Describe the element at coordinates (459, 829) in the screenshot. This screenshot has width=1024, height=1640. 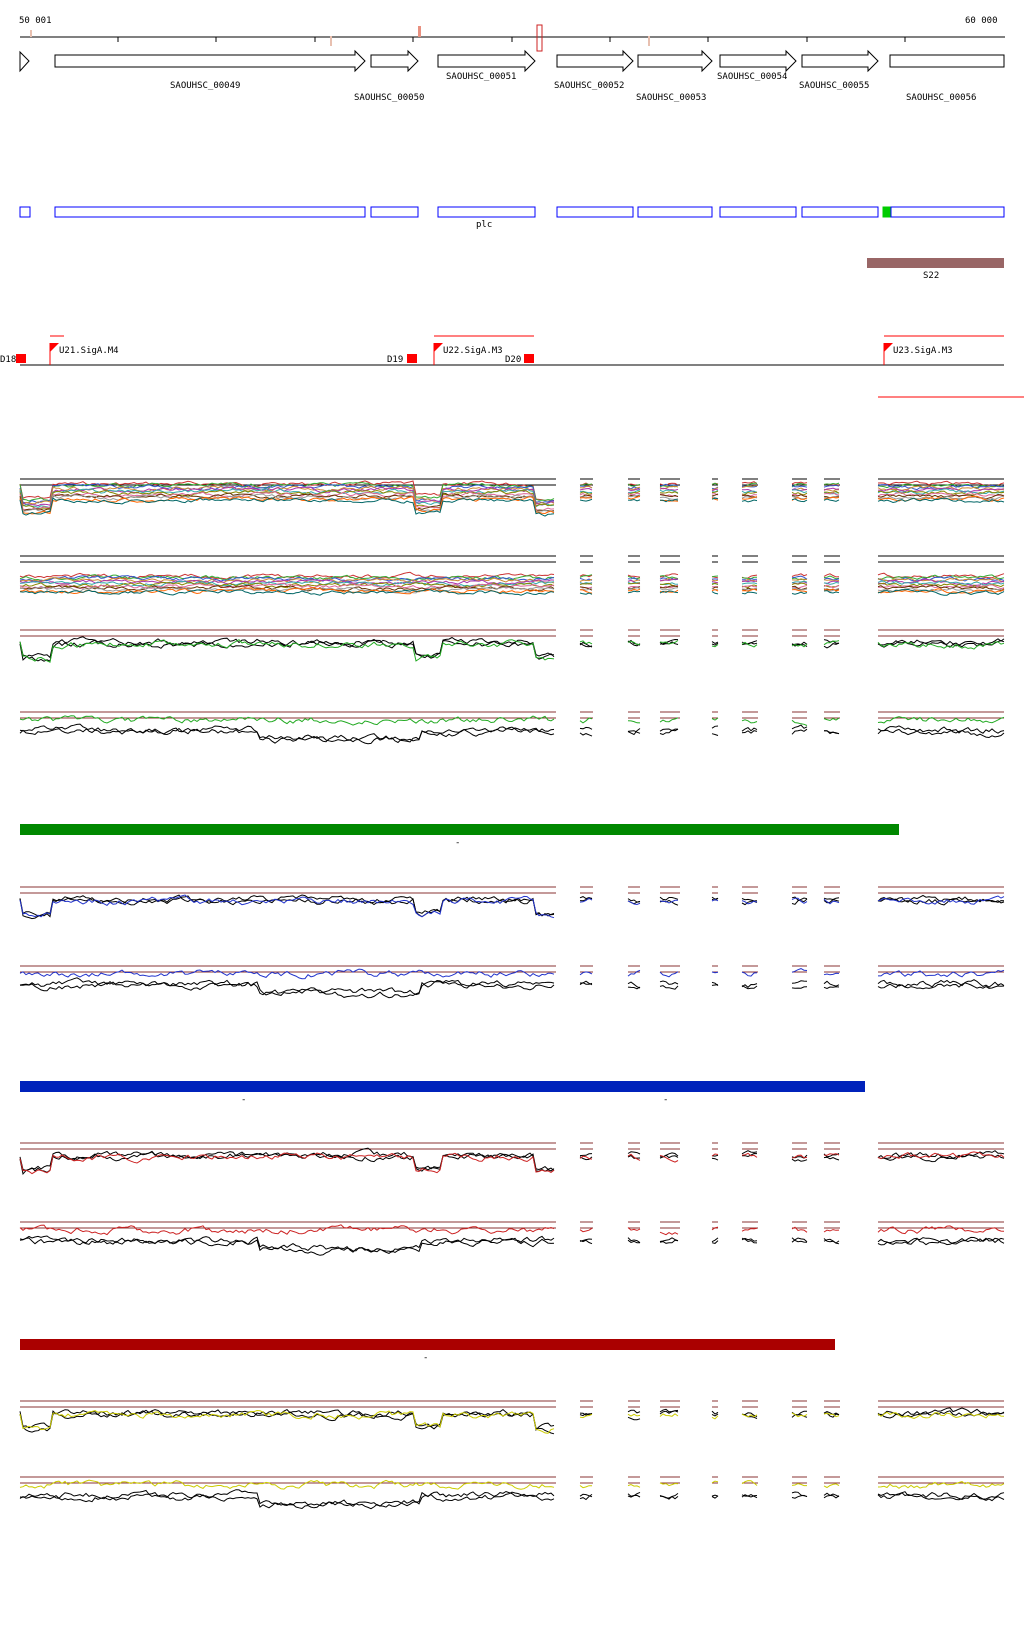
I see `condition-bar-green` at that location.